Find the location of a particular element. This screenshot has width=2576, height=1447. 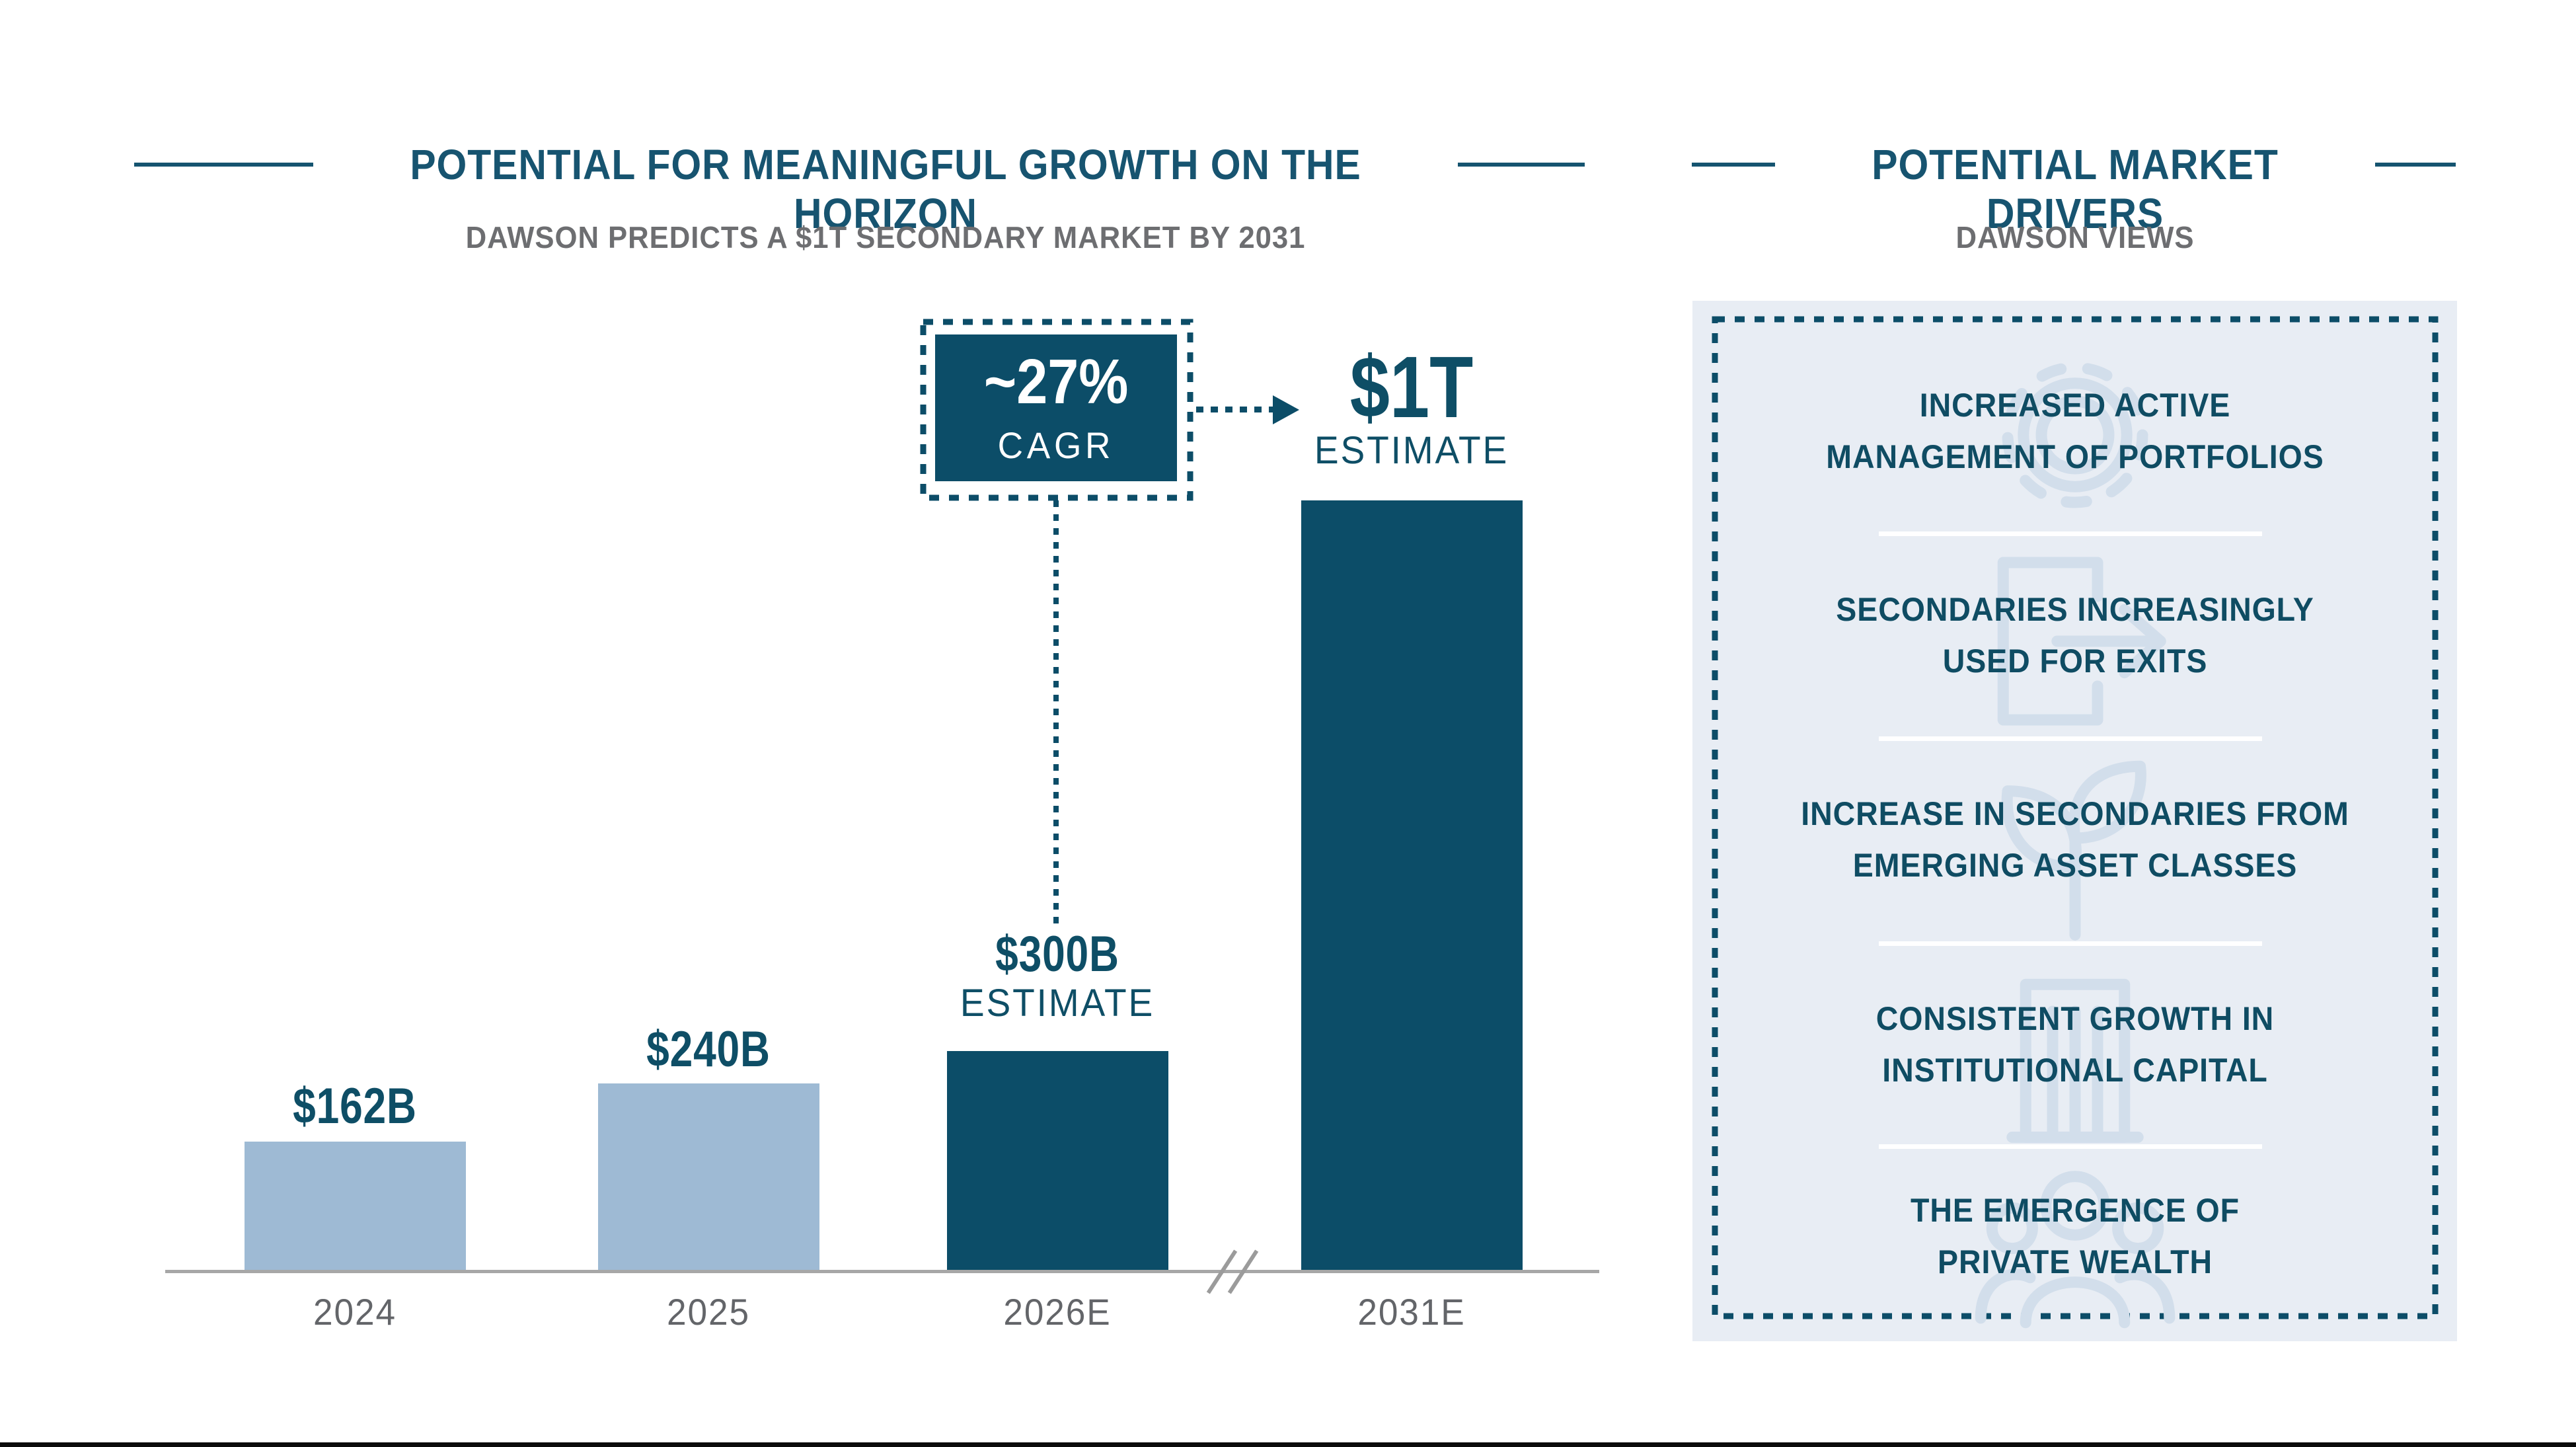

right-section-title: POTENTIAL MARKET DRIVERS is located at coordinates (2075, 189).